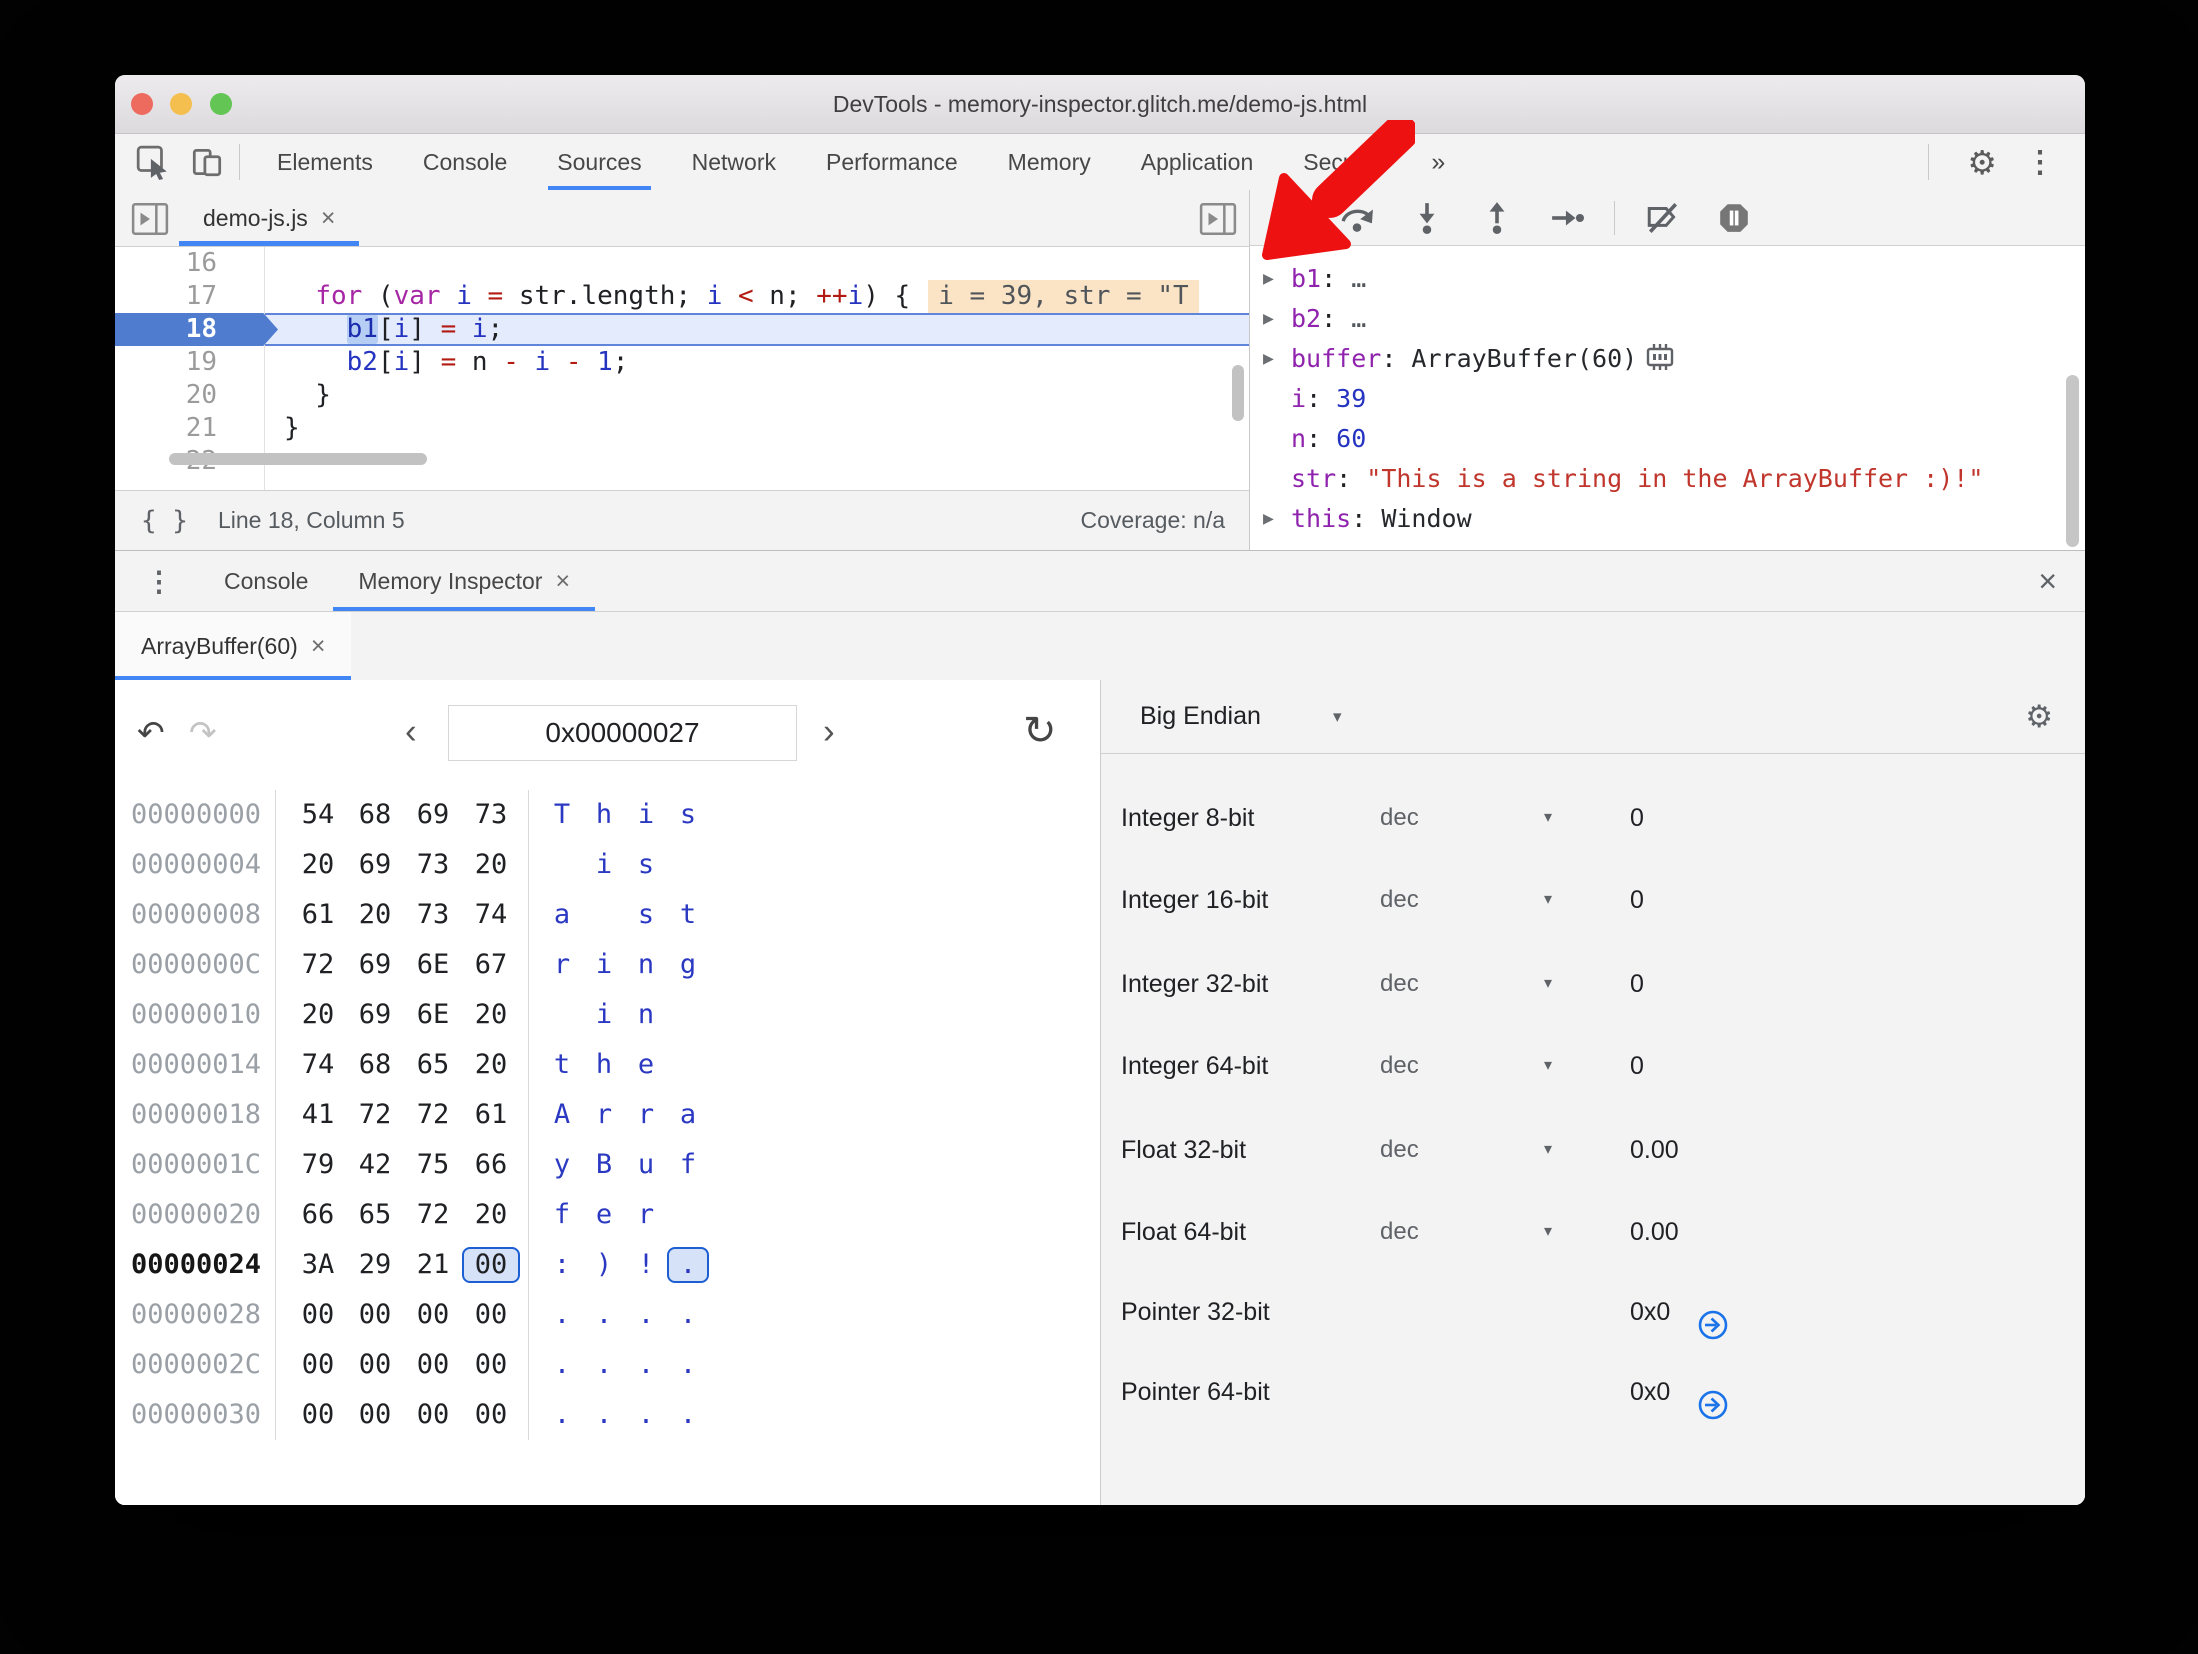 Image resolution: width=2198 pixels, height=1654 pixels. Describe the element at coordinates (164, 520) in the screenshot. I see `pretty-print-icon: { }` at that location.